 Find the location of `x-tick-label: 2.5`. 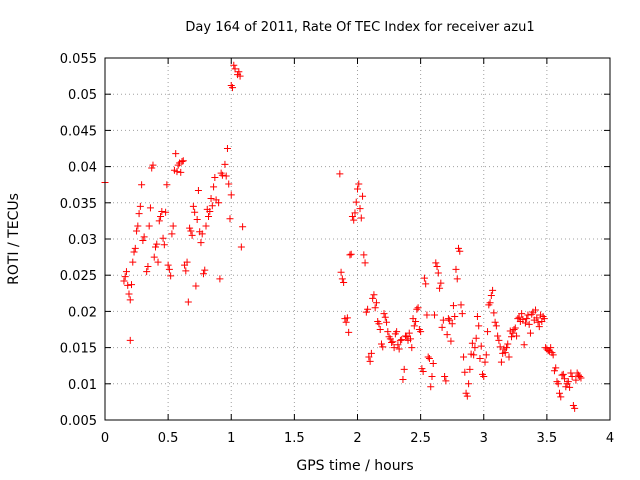

x-tick-label: 2.5 is located at coordinates (420, 438).